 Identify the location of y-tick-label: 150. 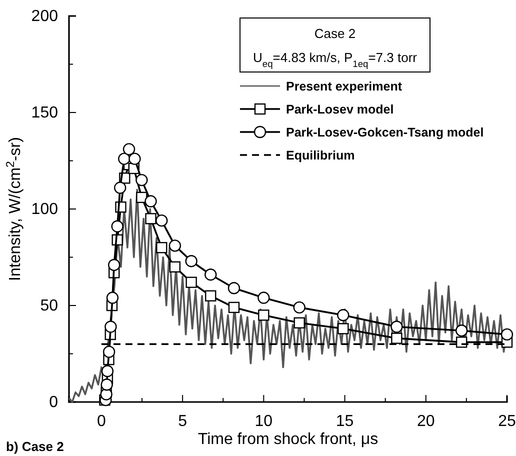
(44, 113).